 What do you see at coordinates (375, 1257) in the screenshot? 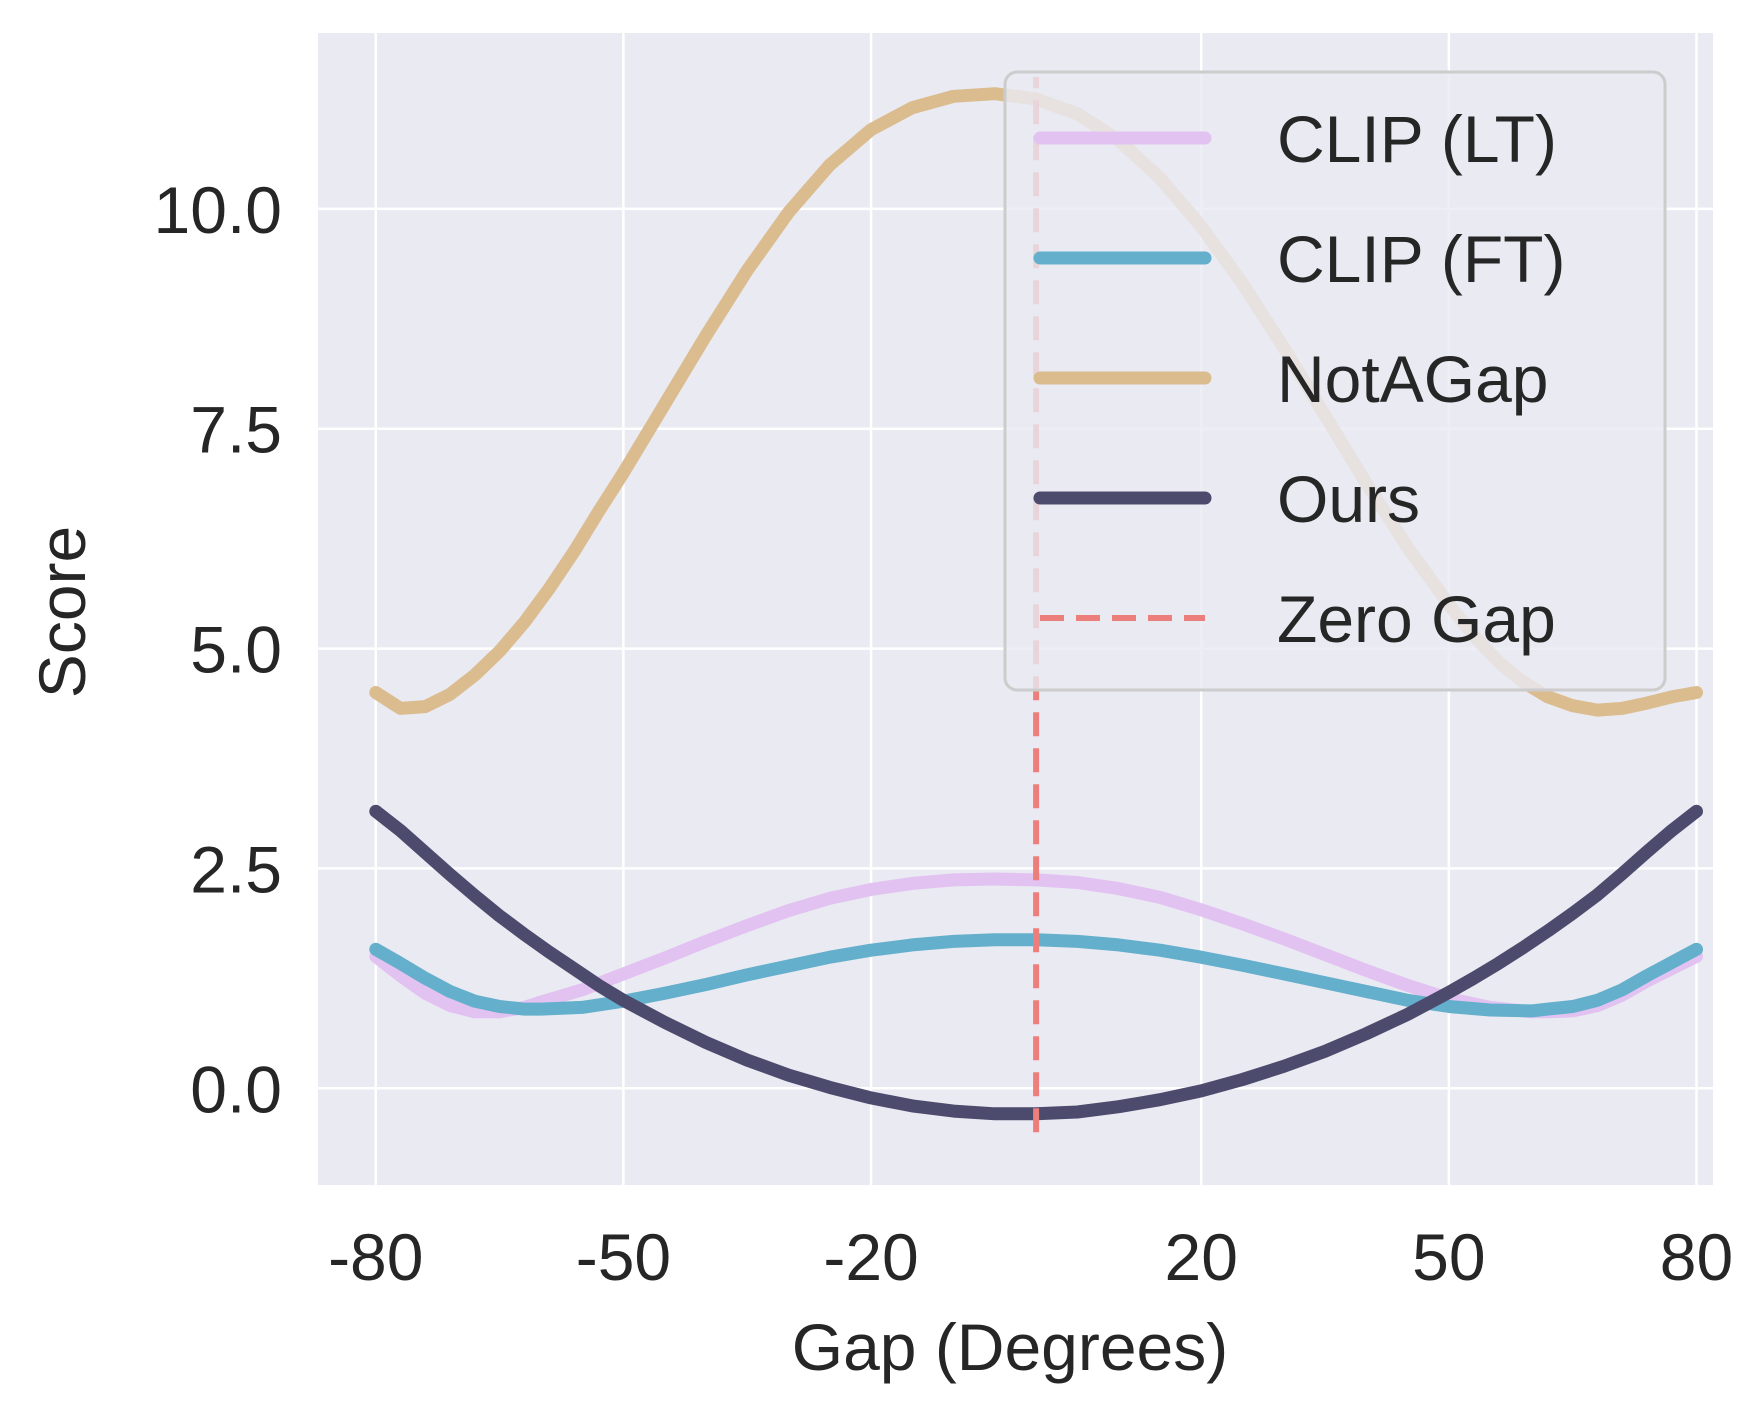
I see `x-tick-label: -80` at bounding box center [375, 1257].